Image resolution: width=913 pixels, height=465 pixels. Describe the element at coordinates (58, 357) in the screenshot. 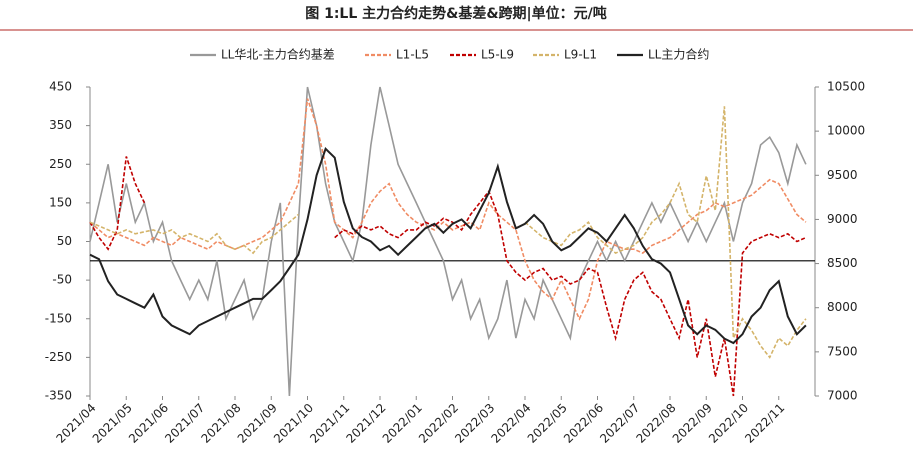

I see `y-tick-label: -250` at that location.